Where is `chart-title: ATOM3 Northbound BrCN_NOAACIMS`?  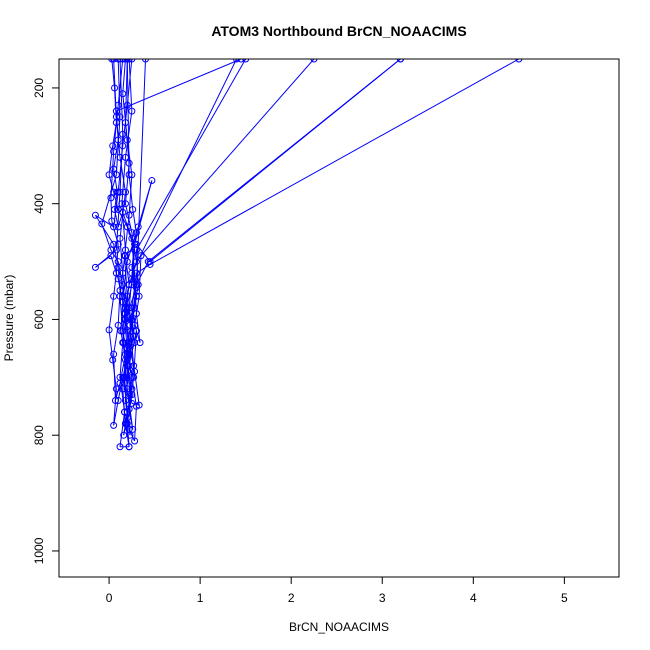 chart-title: ATOM3 Northbound BrCN_NOAACIMS is located at coordinates (338, 31).